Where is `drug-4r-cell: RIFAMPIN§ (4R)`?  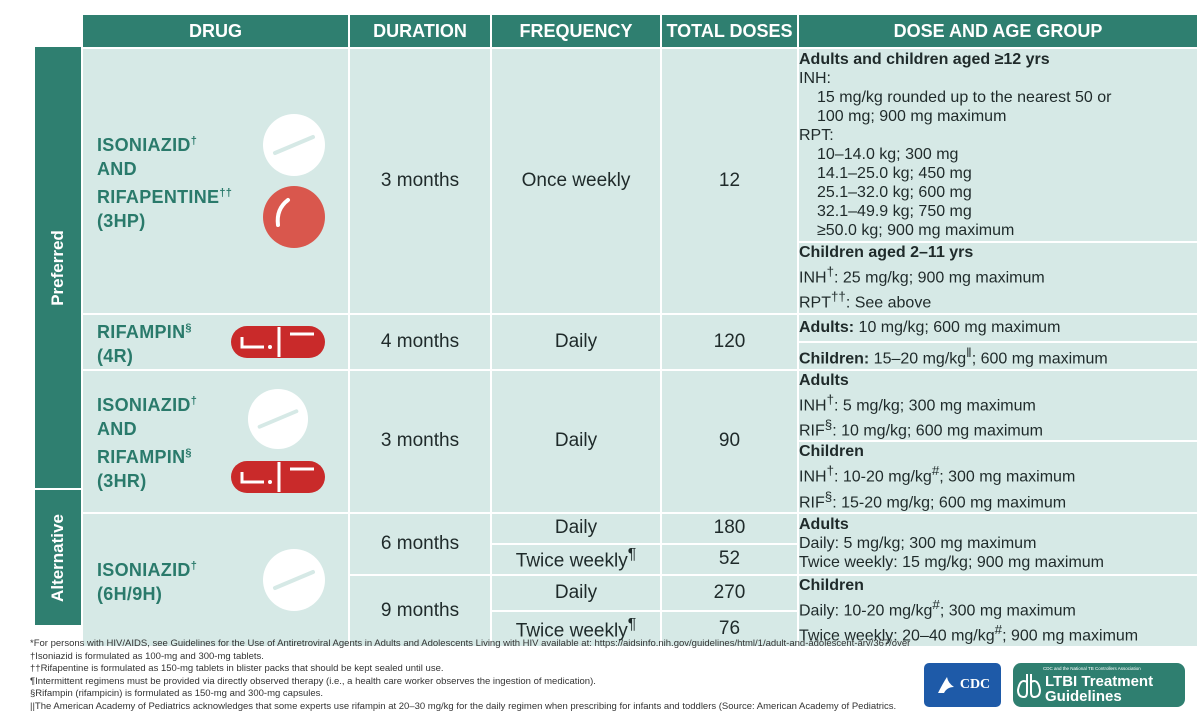 drug-4r-cell: RIFAMPIN§ (4R) is located at coordinates (215, 341).